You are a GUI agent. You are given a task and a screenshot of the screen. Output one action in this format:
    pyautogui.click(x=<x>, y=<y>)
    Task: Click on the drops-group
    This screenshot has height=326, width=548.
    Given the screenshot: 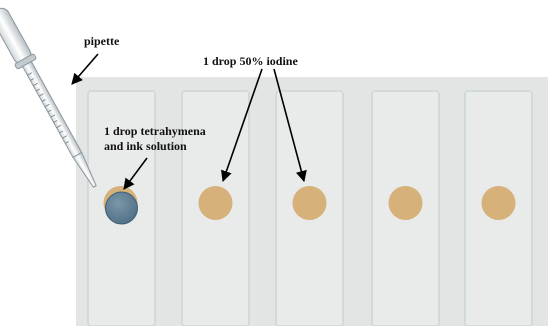 What is the action you would take?
    pyautogui.click(x=309, y=205)
    